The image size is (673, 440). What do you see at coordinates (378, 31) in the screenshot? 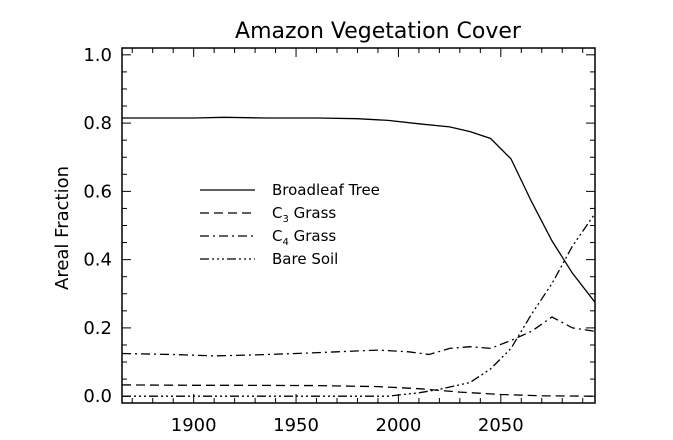
I see `chart-title: Amazon Vegetation Cover` at bounding box center [378, 31].